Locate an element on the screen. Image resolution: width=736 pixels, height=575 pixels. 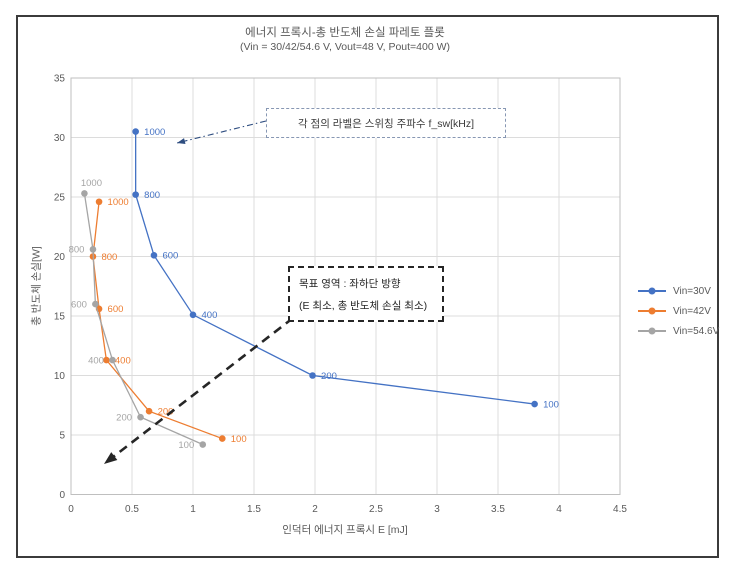
legend: Vin=30V Vin=42V Vin=54.6V is located at coordinates (678, 311).